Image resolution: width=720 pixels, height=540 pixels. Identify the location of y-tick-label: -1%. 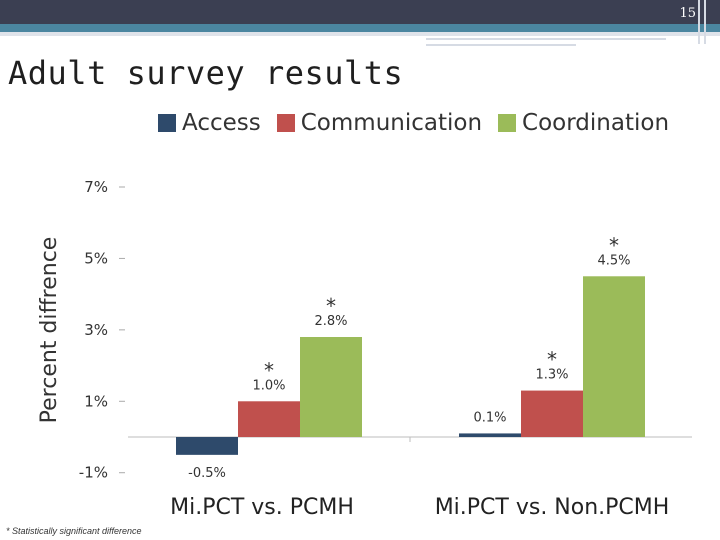
(93, 473).